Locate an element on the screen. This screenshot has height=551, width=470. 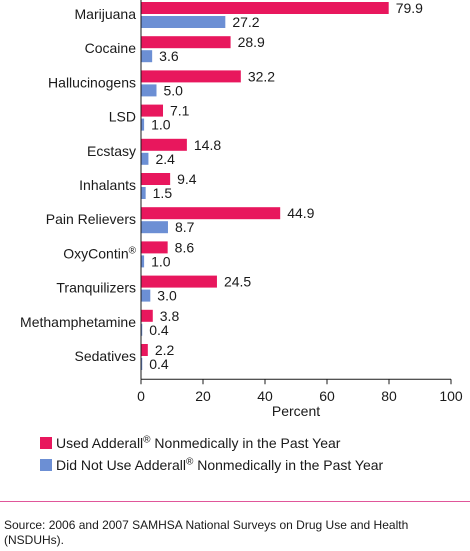
bar-ecstasy-not-used is located at coordinates (144, 159).